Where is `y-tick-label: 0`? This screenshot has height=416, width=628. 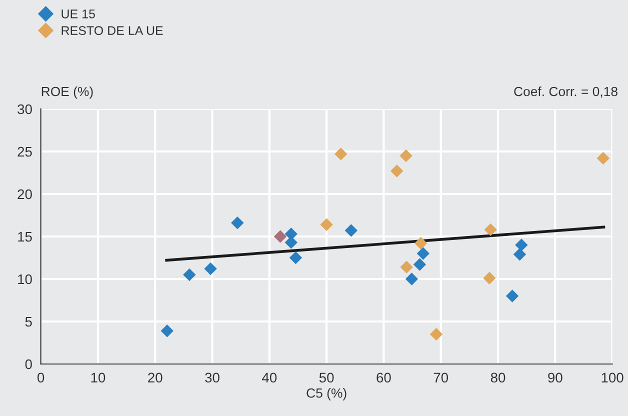
y-tick-label: 0 is located at coordinates (28, 364).